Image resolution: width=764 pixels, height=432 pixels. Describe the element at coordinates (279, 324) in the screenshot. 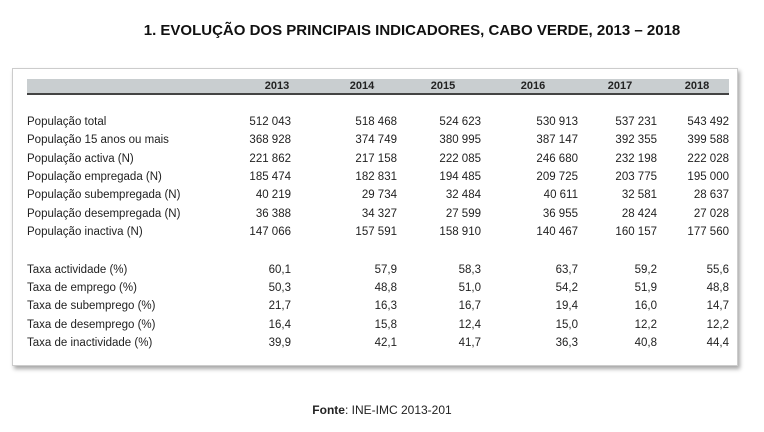

I see `cell-2013: 16,4` at that location.